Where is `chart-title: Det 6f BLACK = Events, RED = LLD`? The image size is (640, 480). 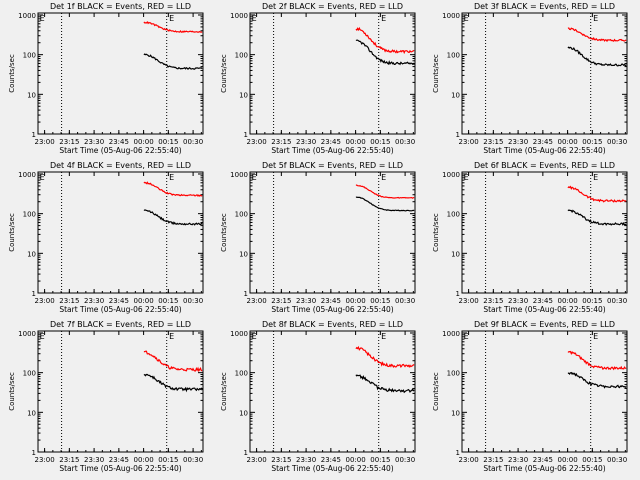
chart-title: Det 6f BLACK = Events, RED = LLD is located at coordinates (544, 165).